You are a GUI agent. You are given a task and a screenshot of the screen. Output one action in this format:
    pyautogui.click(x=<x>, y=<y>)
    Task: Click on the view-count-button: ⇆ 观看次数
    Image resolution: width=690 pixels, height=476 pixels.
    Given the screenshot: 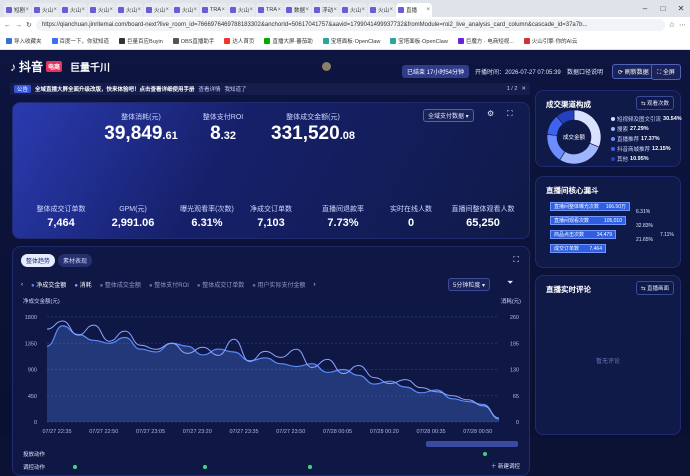 What is the action you would take?
    pyautogui.click(x=654, y=103)
    